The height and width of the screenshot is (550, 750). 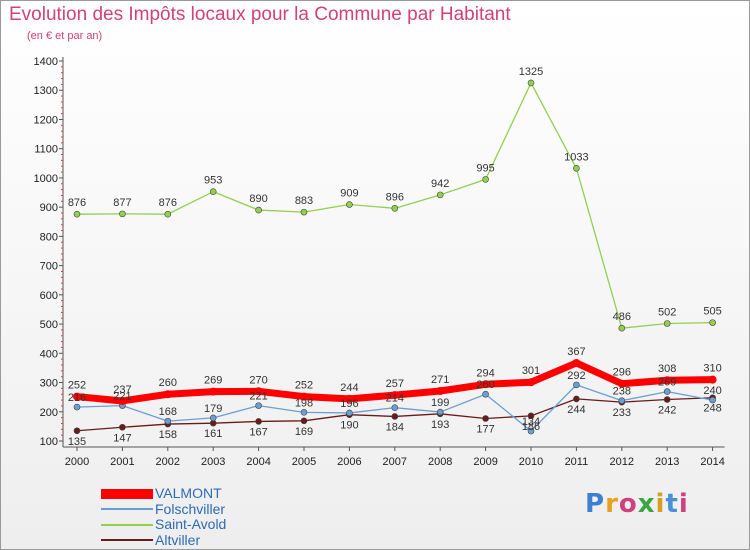 What do you see at coordinates (191, 524) in the screenshot?
I see `legend-label-saint-avold: Saint-Avold` at bounding box center [191, 524].